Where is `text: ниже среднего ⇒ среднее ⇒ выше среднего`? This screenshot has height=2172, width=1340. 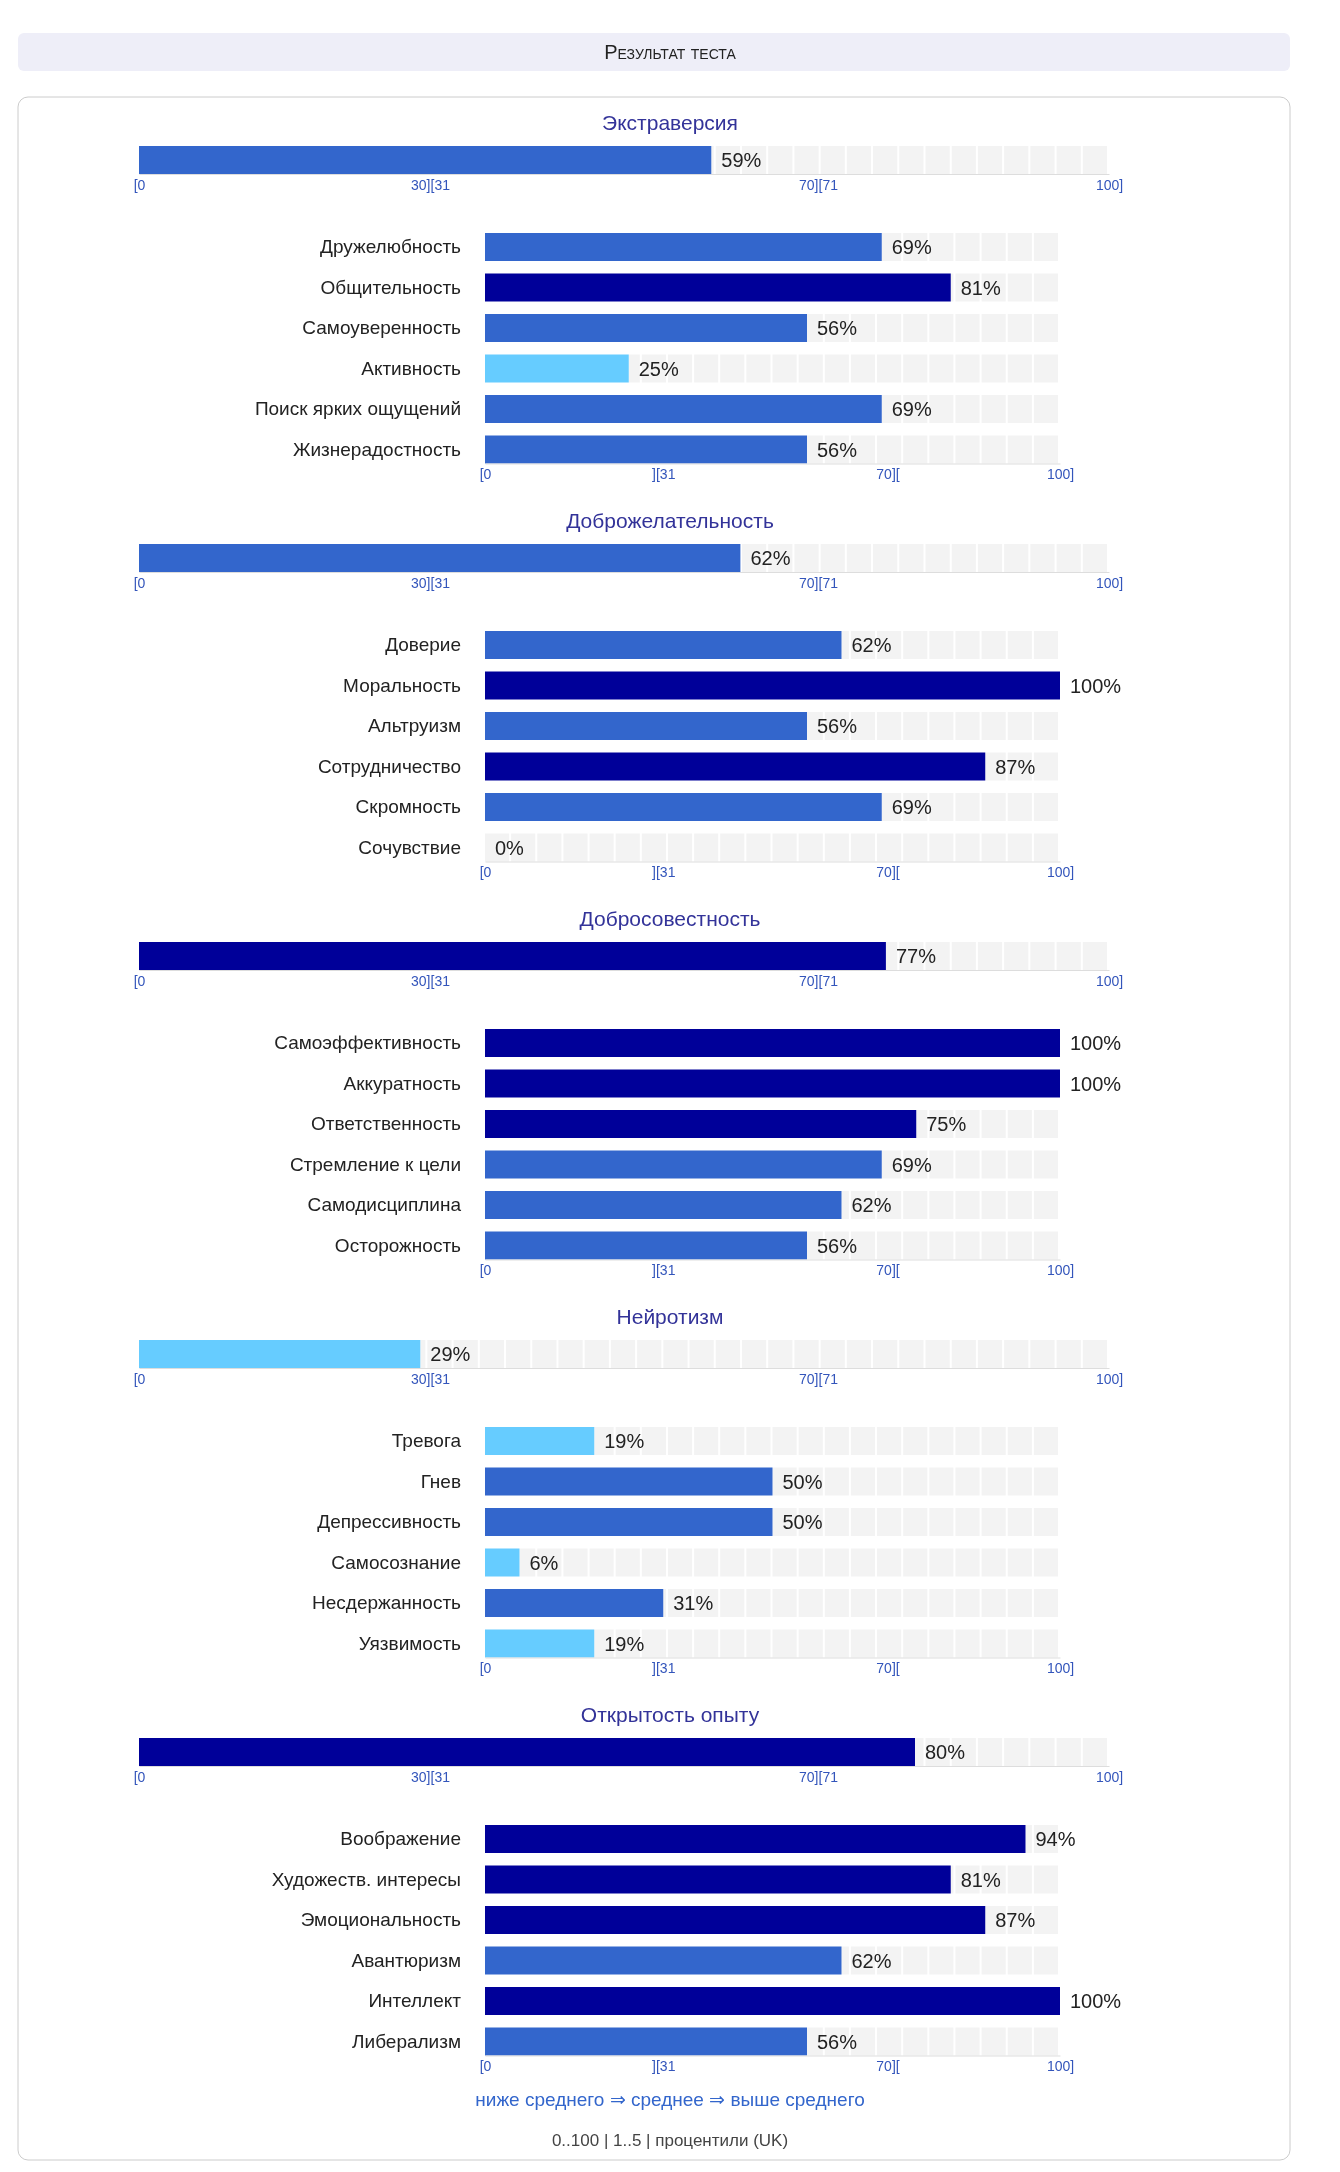
text: ниже среднего ⇒ среднее ⇒ выше среднего is located at coordinates (670, 2099).